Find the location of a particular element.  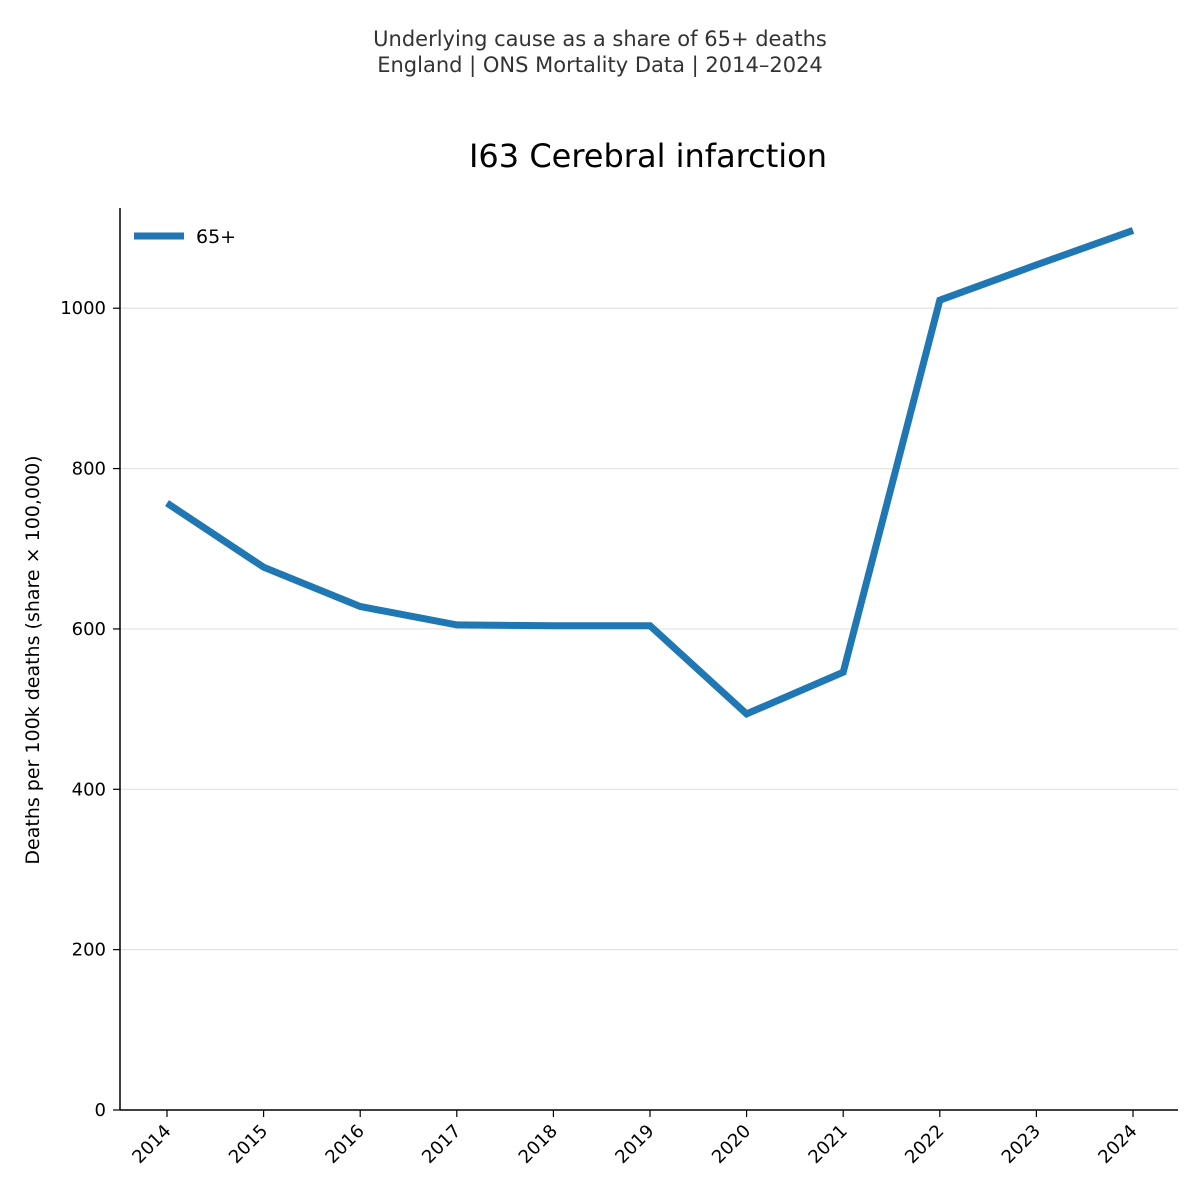

x-tick-label: 2023 is located at coordinates (1021, 1144).